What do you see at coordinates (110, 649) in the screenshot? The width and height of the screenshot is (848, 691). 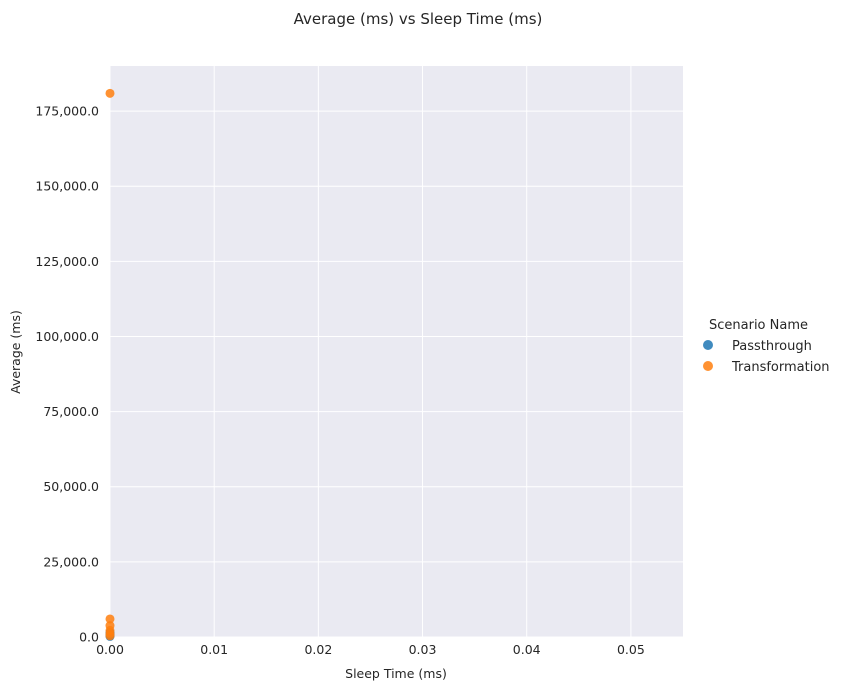 I see `x-tick-label: 0.00` at bounding box center [110, 649].